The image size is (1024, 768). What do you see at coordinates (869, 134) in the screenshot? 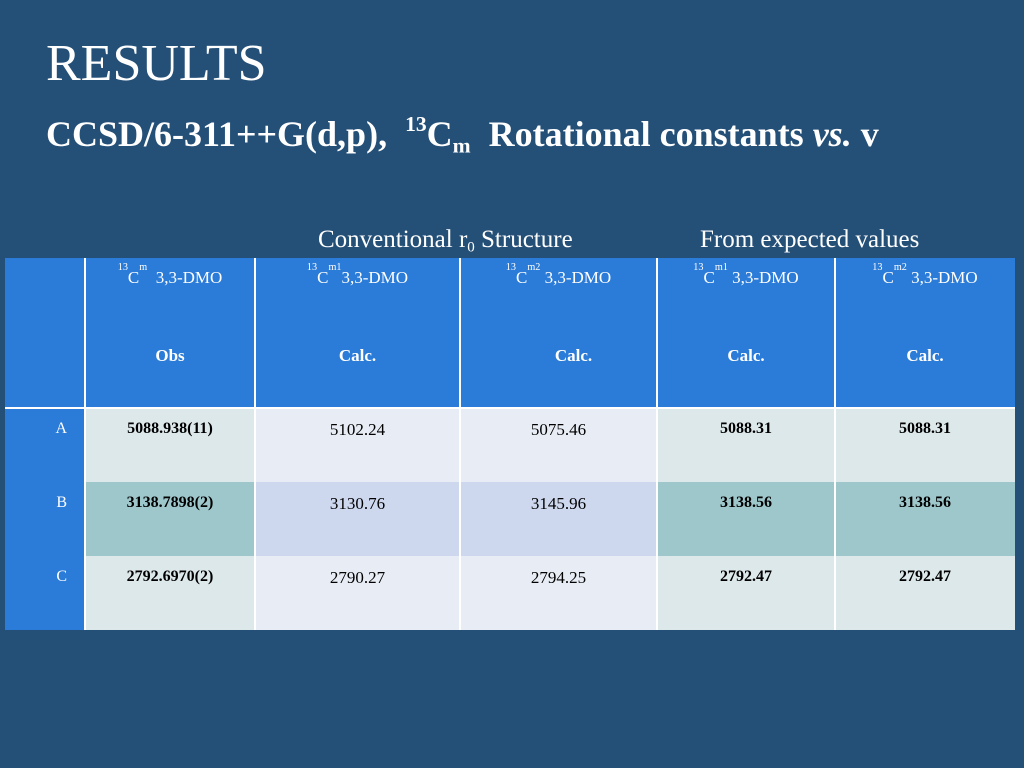
I see `subtitle-end: v` at bounding box center [869, 134].